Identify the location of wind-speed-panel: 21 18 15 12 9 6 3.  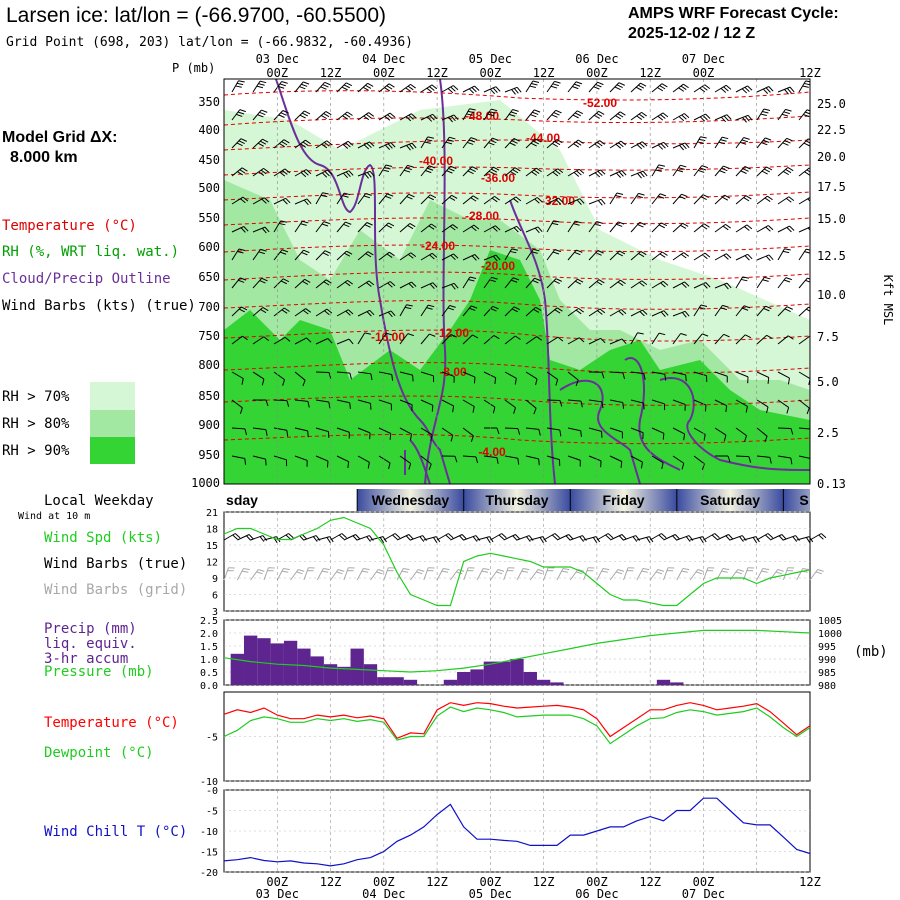
(516, 563).